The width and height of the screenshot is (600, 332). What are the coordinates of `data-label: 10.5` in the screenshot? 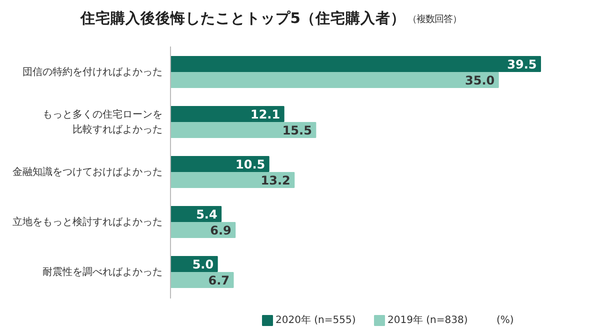 It's located at (251, 165).